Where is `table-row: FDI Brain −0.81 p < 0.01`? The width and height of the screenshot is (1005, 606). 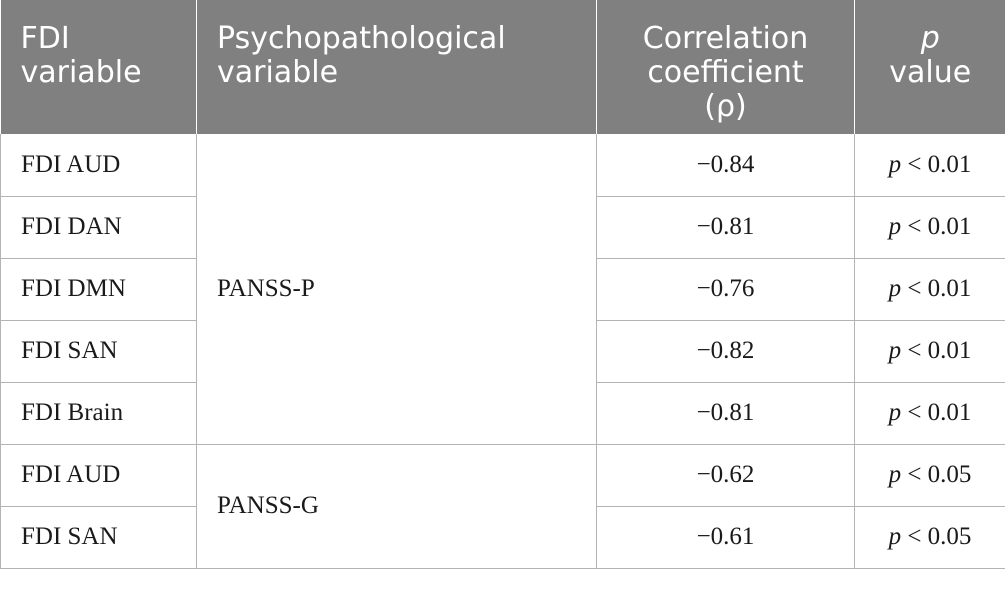
table-row: FDI Brain −0.81 p < 0.01 is located at coordinates (502, 413).